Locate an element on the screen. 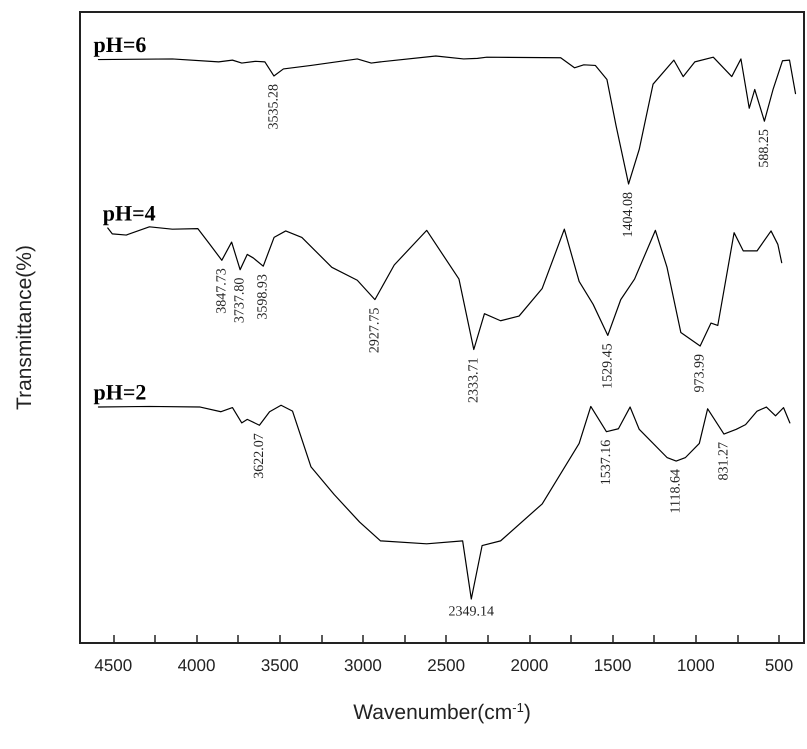 The width and height of the screenshot is (807, 749). annotation: 2349.14 is located at coordinates (471, 612).